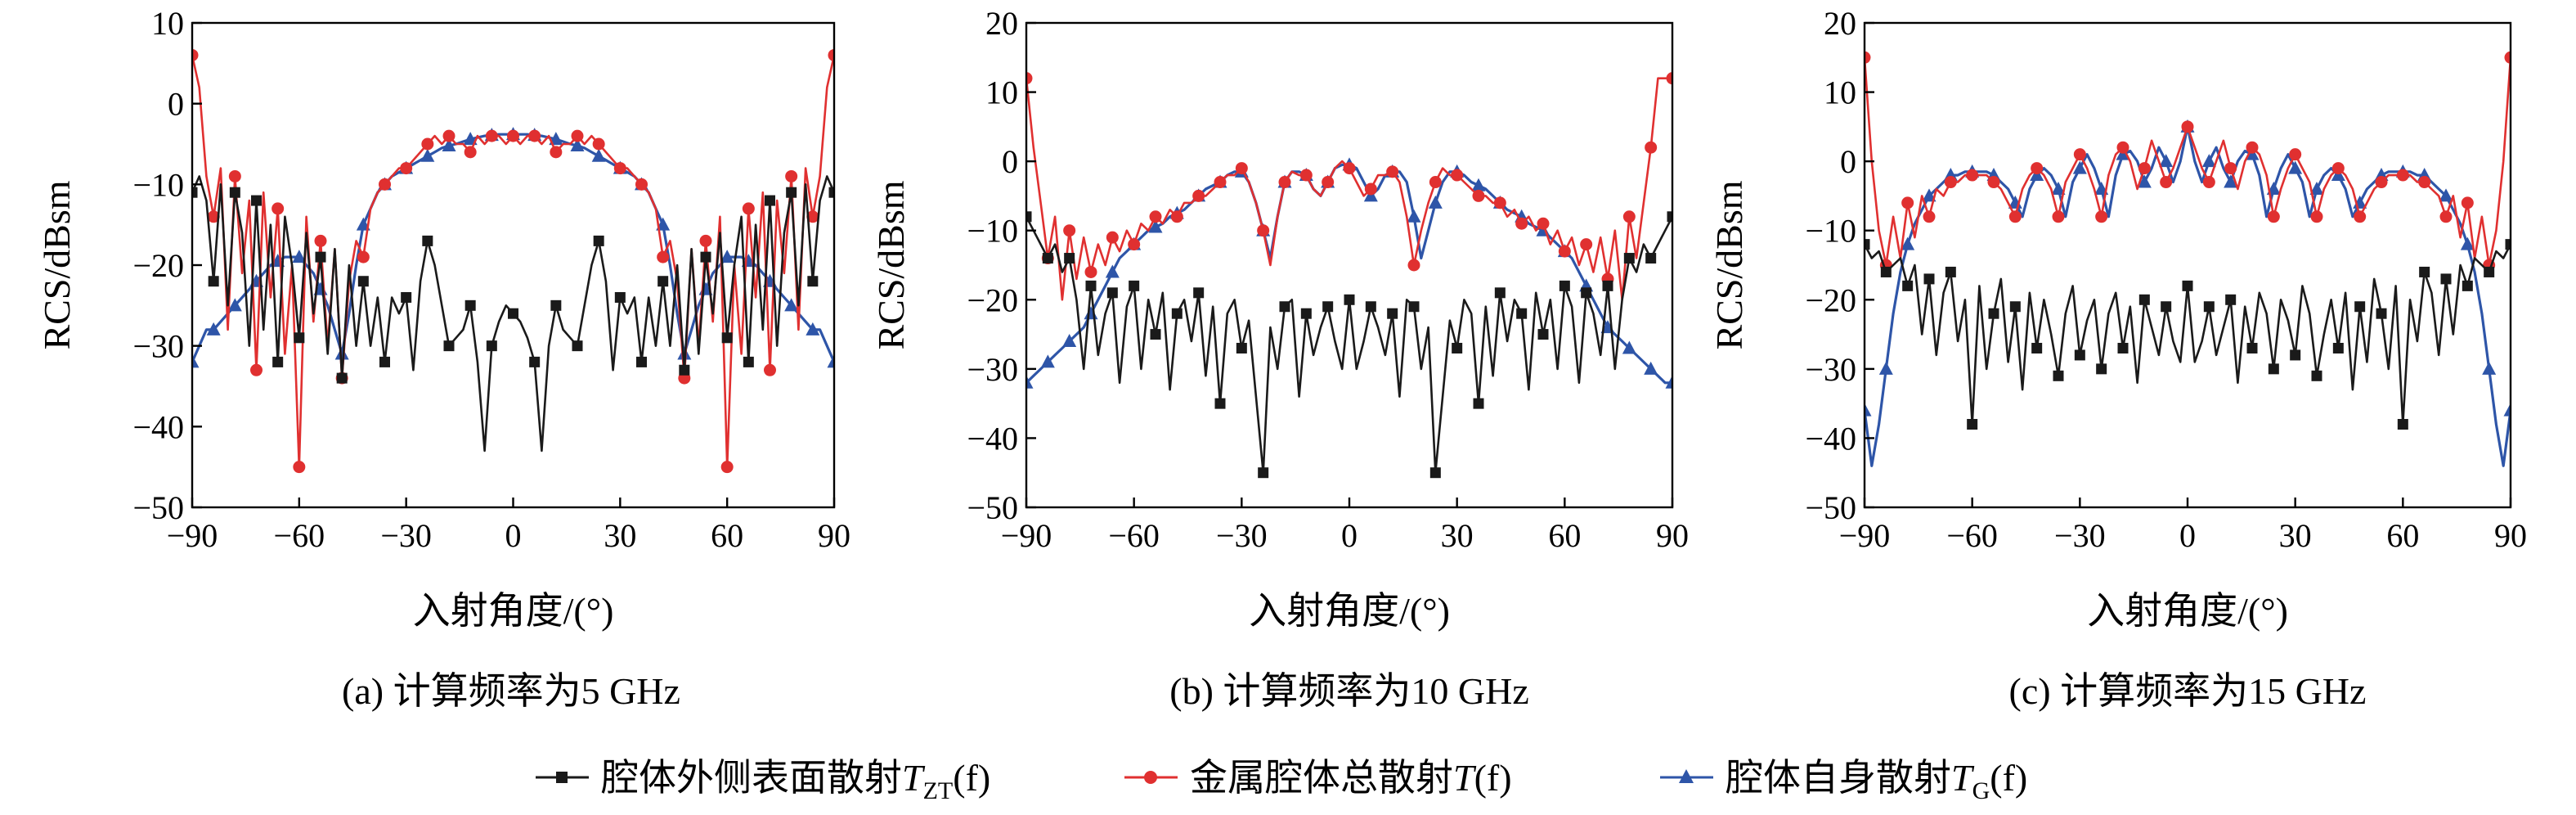 This screenshot has height=815, width=2576. Describe the element at coordinates (192, 535) in the screenshot. I see `x-tick-label: −90` at that location.